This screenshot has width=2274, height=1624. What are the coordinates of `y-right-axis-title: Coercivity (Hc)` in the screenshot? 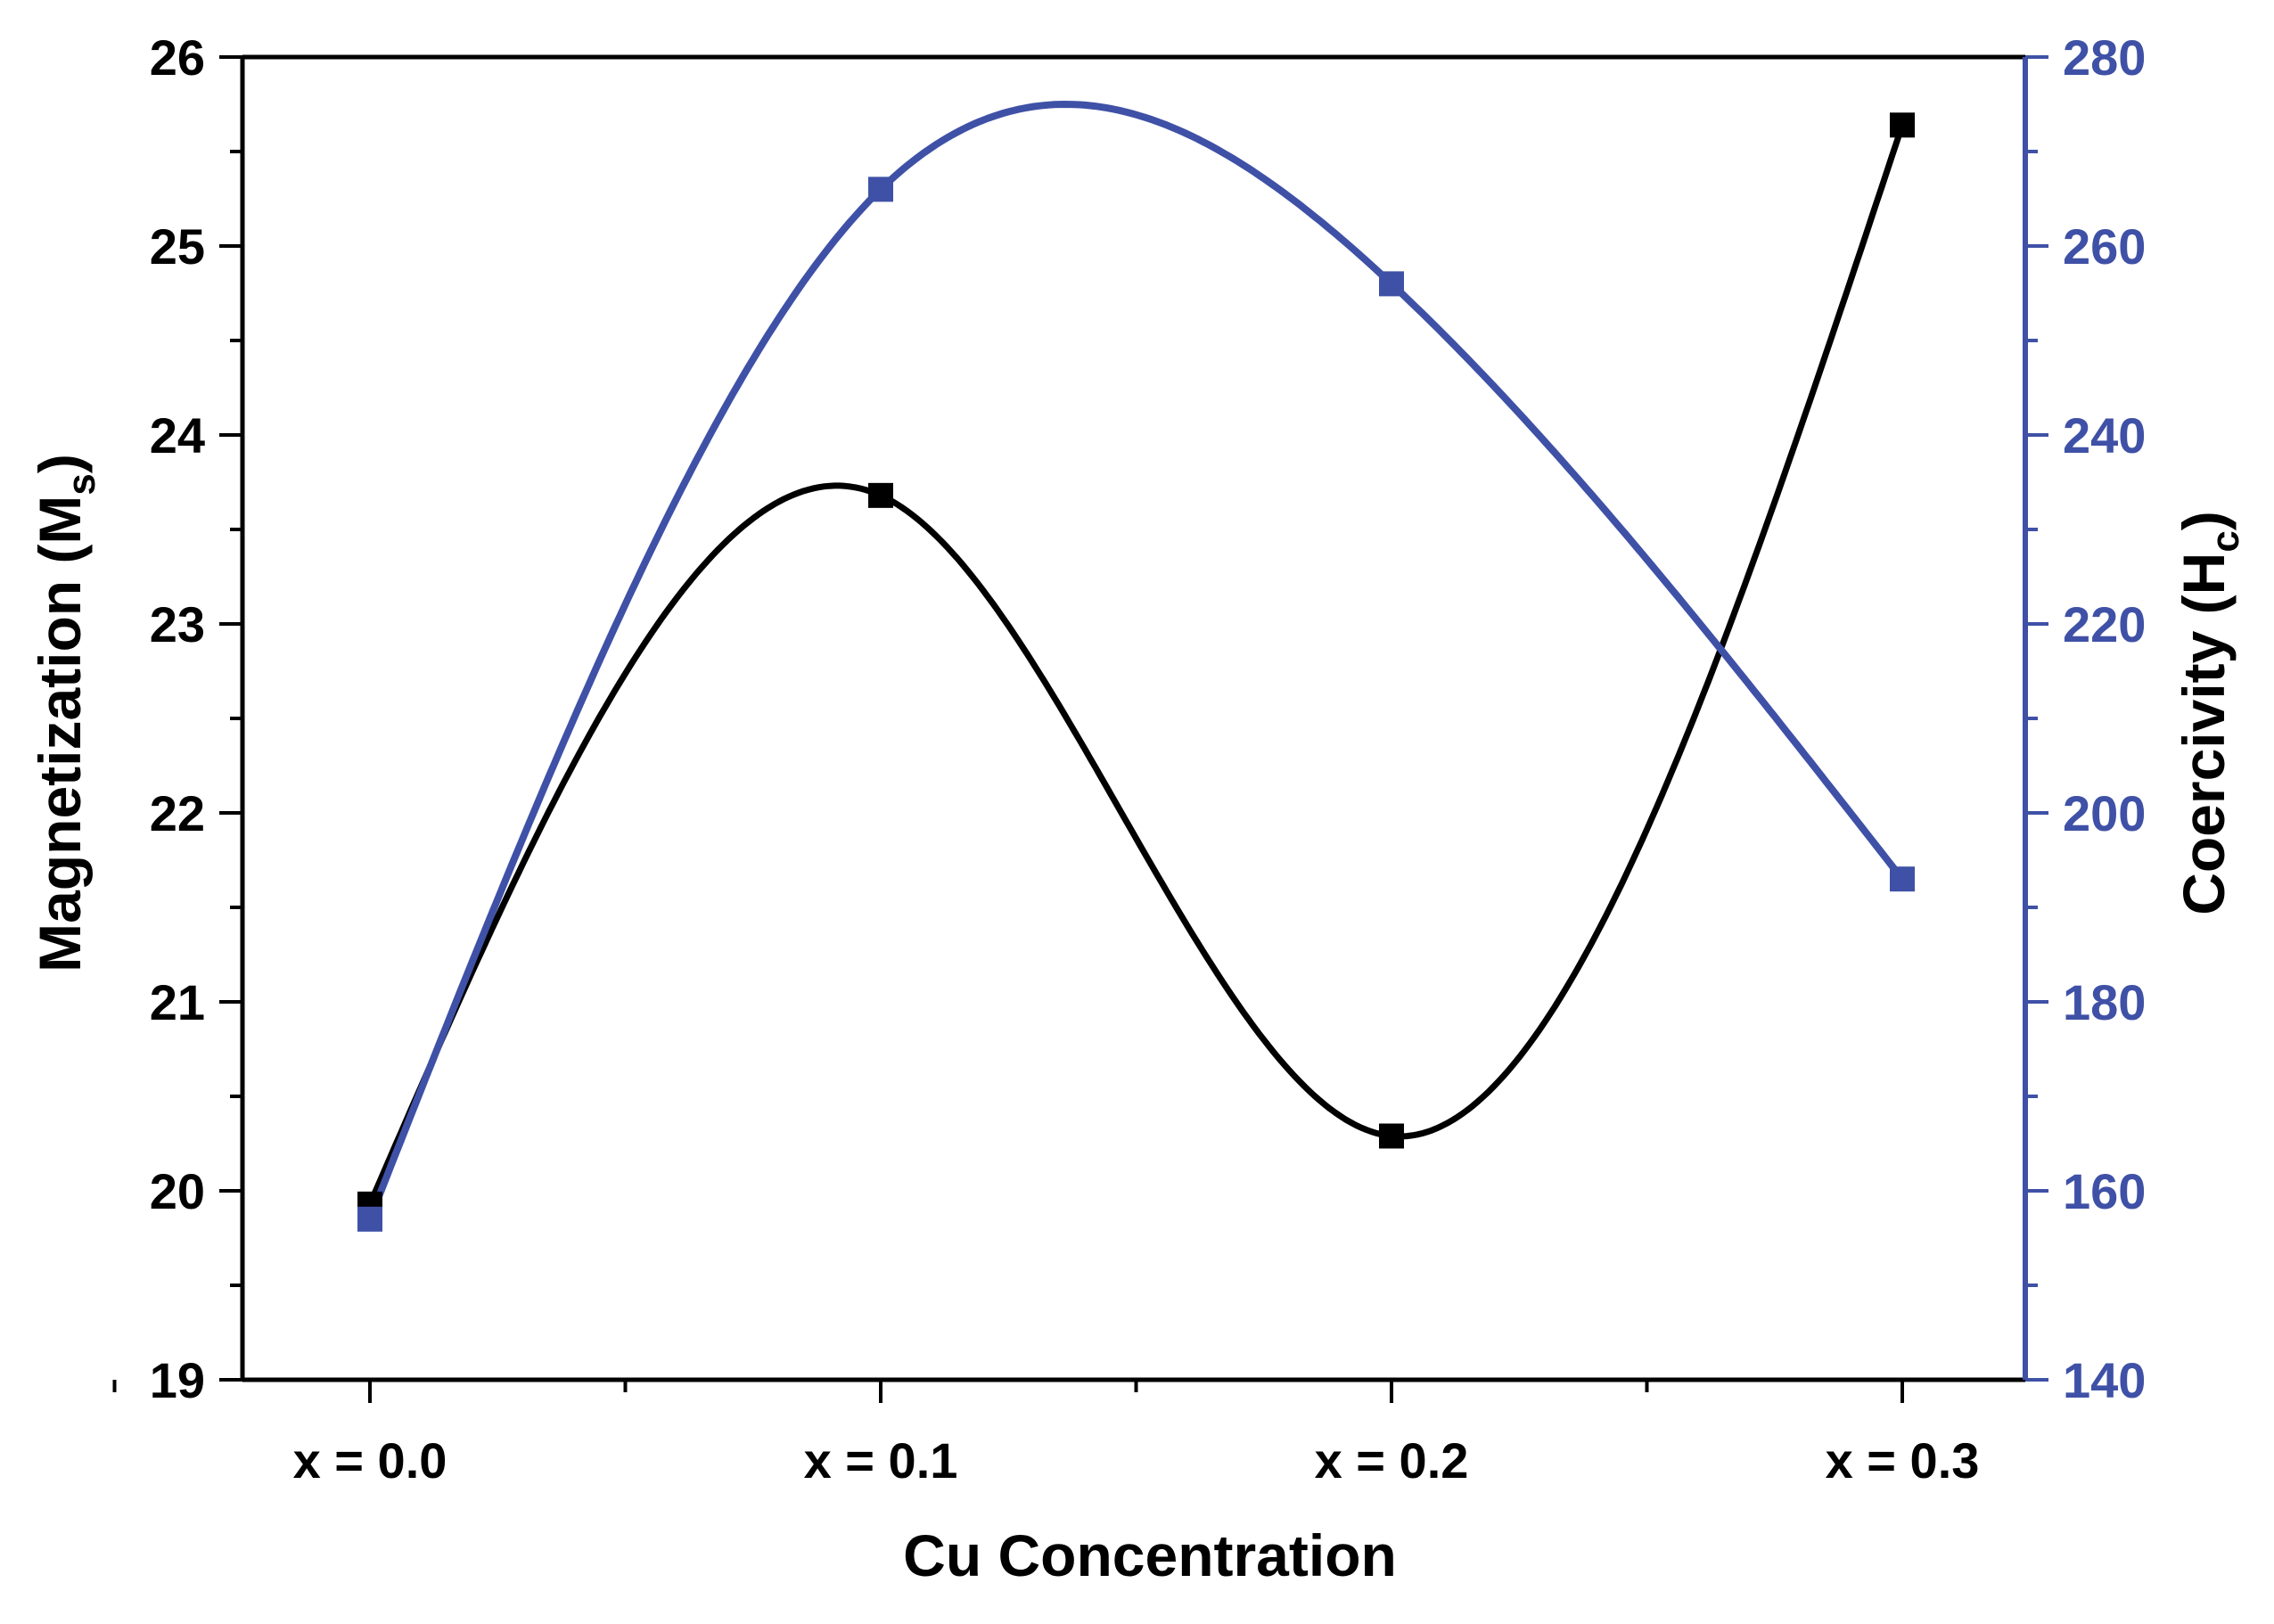 It's located at (2209, 713).